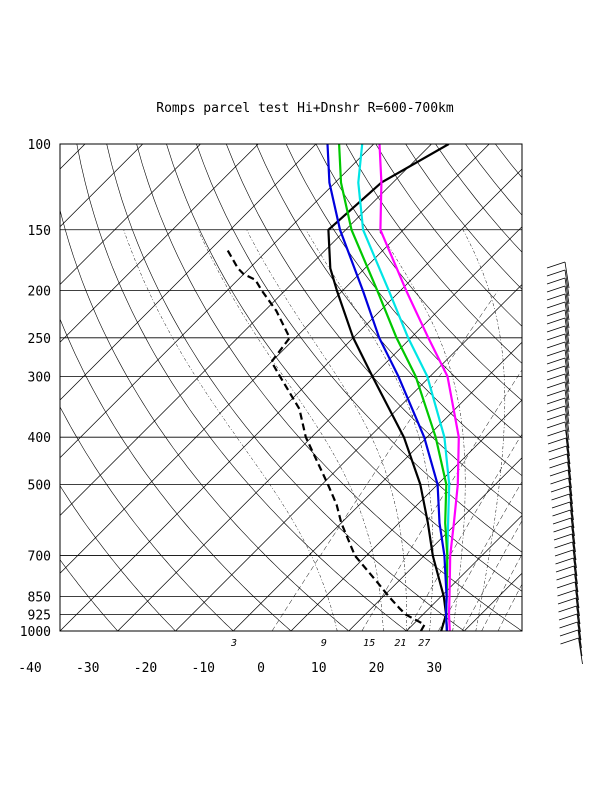 Image resolution: width=612 pixels, height=792 pixels. I want to click on chart-title: Romps parcel test Hi+Dnshr R=600-700km, so click(305, 108).